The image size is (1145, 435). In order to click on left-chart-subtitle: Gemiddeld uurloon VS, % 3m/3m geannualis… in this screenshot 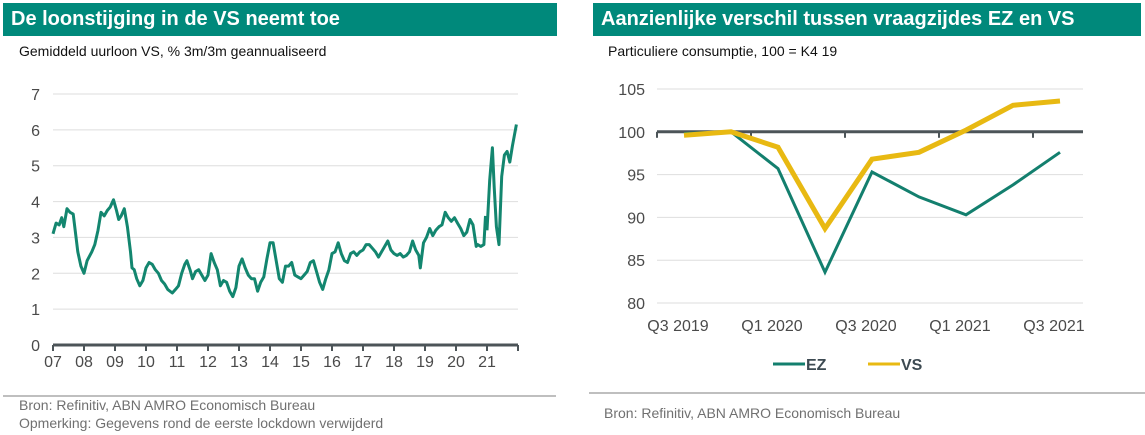, I will do `click(173, 51)`.